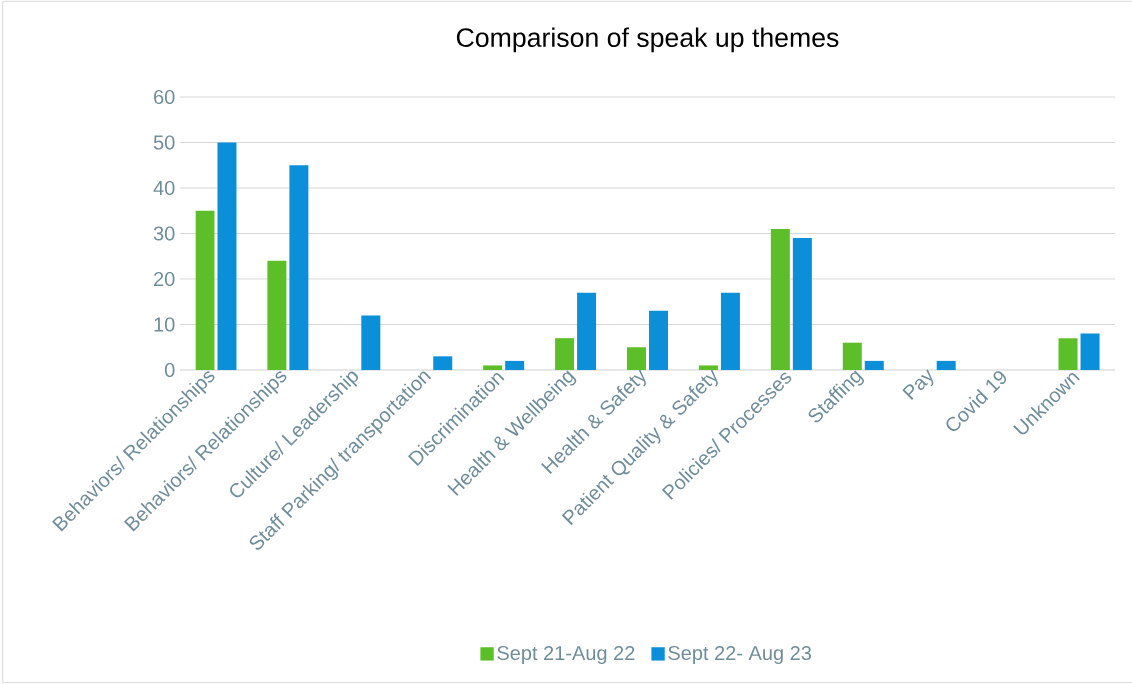  I want to click on legend-label: Sept 22- Aug 23, so click(740, 655).